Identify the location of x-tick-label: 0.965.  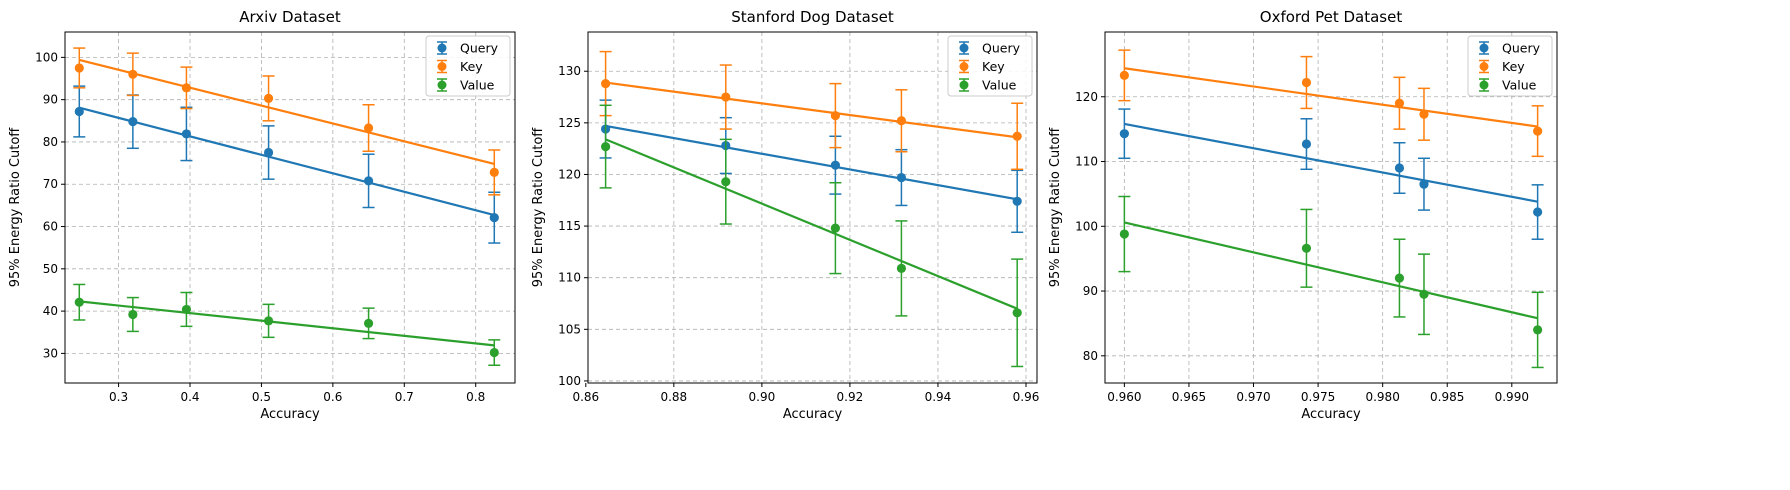
(1189, 397).